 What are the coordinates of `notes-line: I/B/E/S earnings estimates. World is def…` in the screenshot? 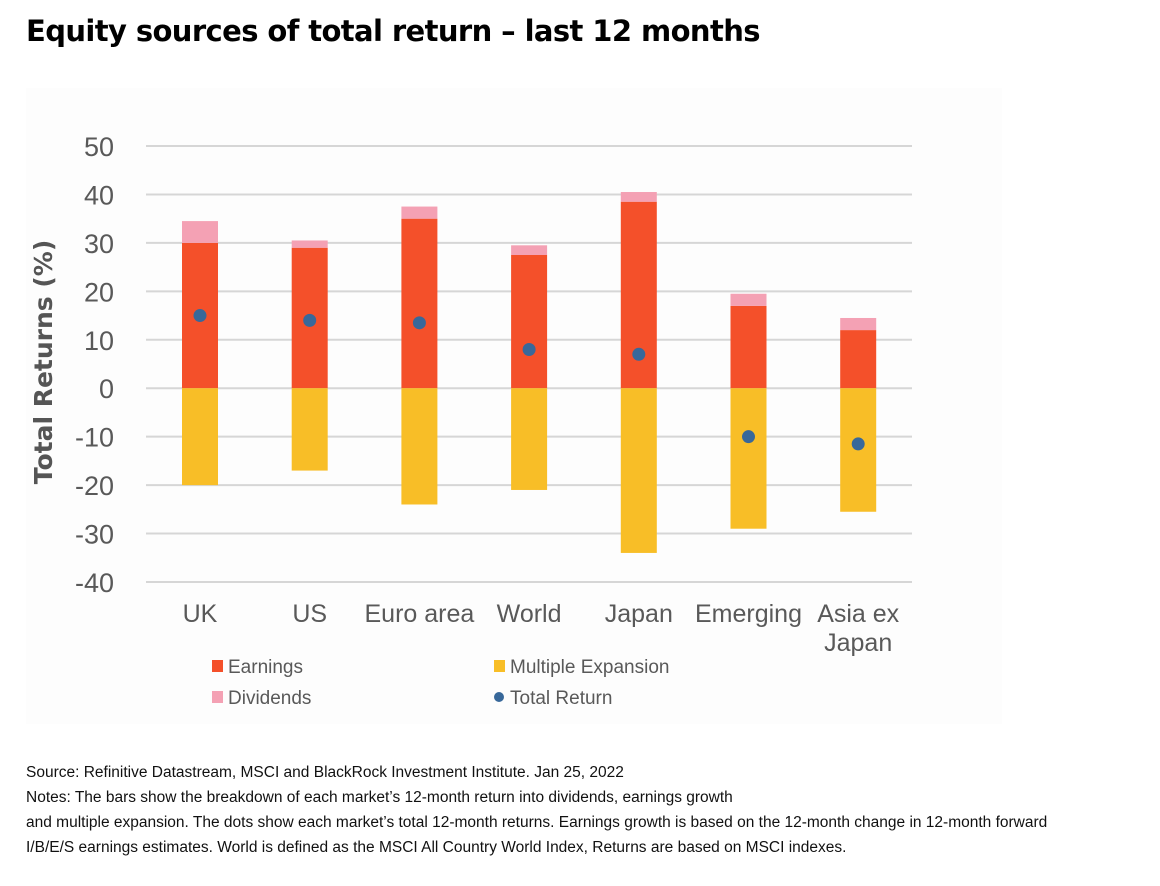 It's located at (436, 847).